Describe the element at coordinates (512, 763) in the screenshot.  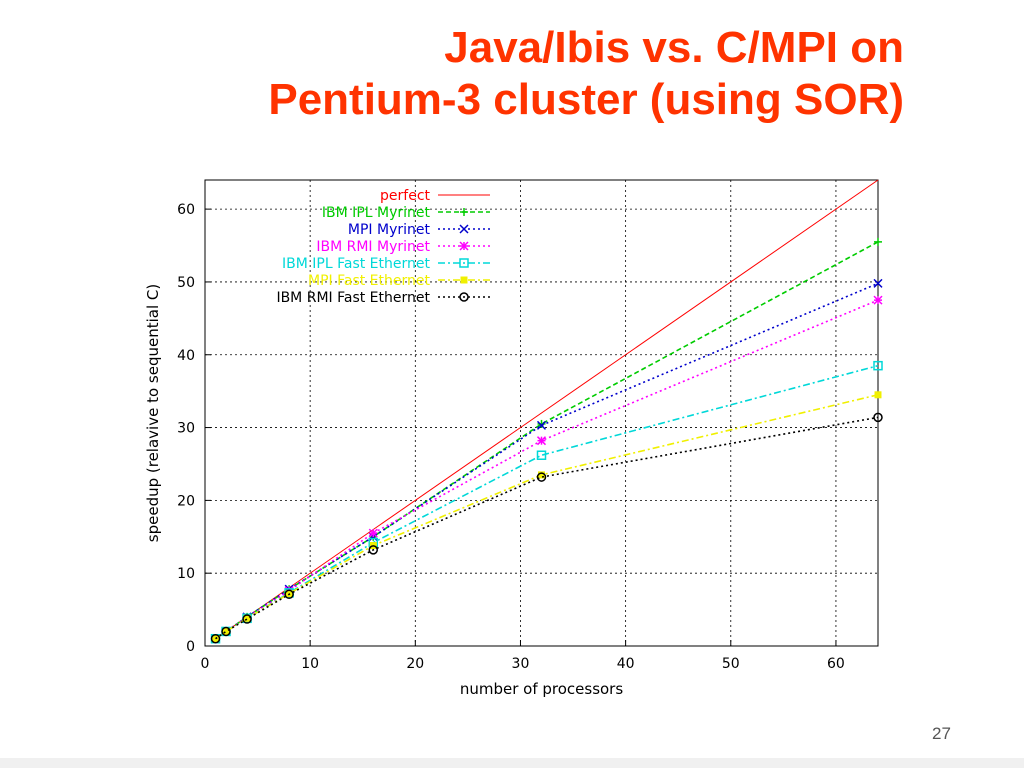
I see `footer-bar` at that location.